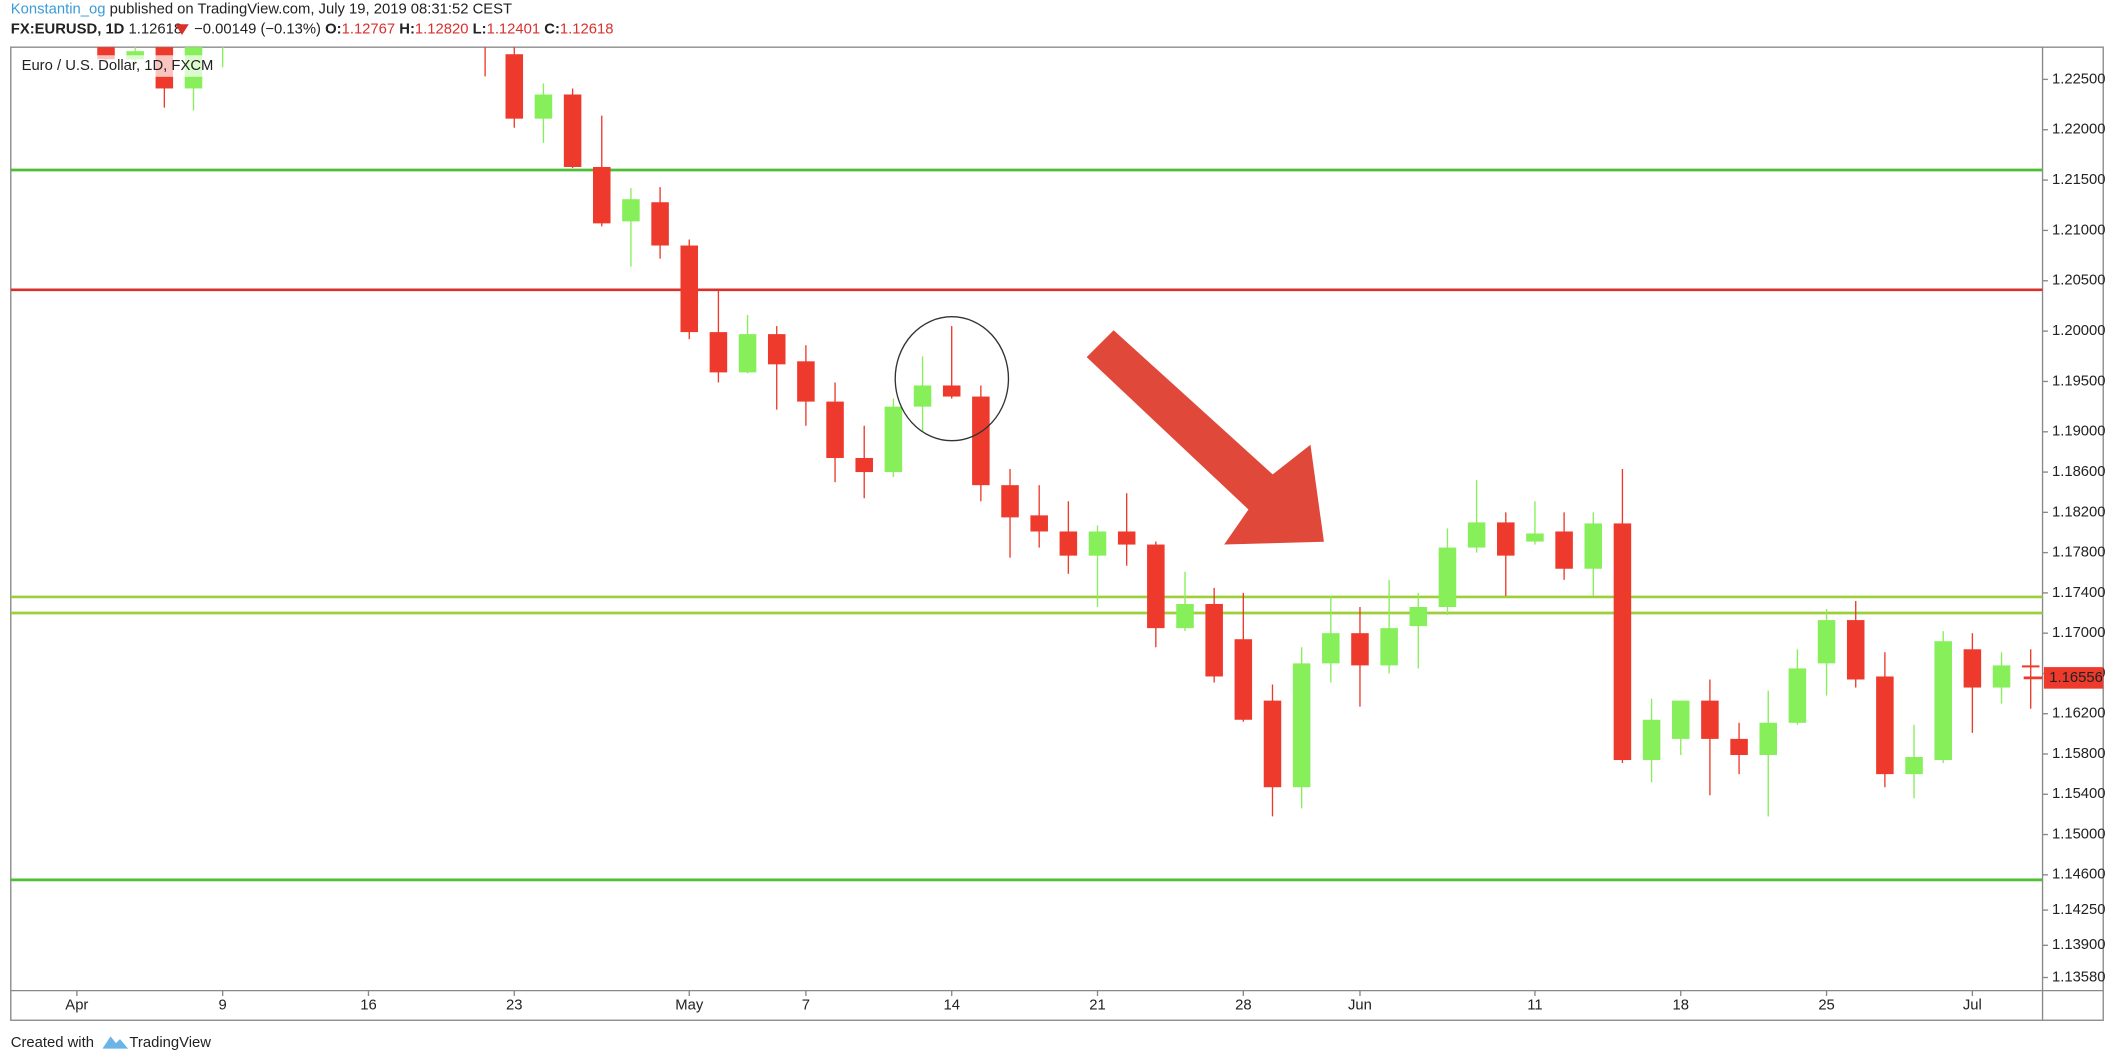  Describe the element at coordinates (407, 30) in the screenshot. I see `high-label: H:` at that location.